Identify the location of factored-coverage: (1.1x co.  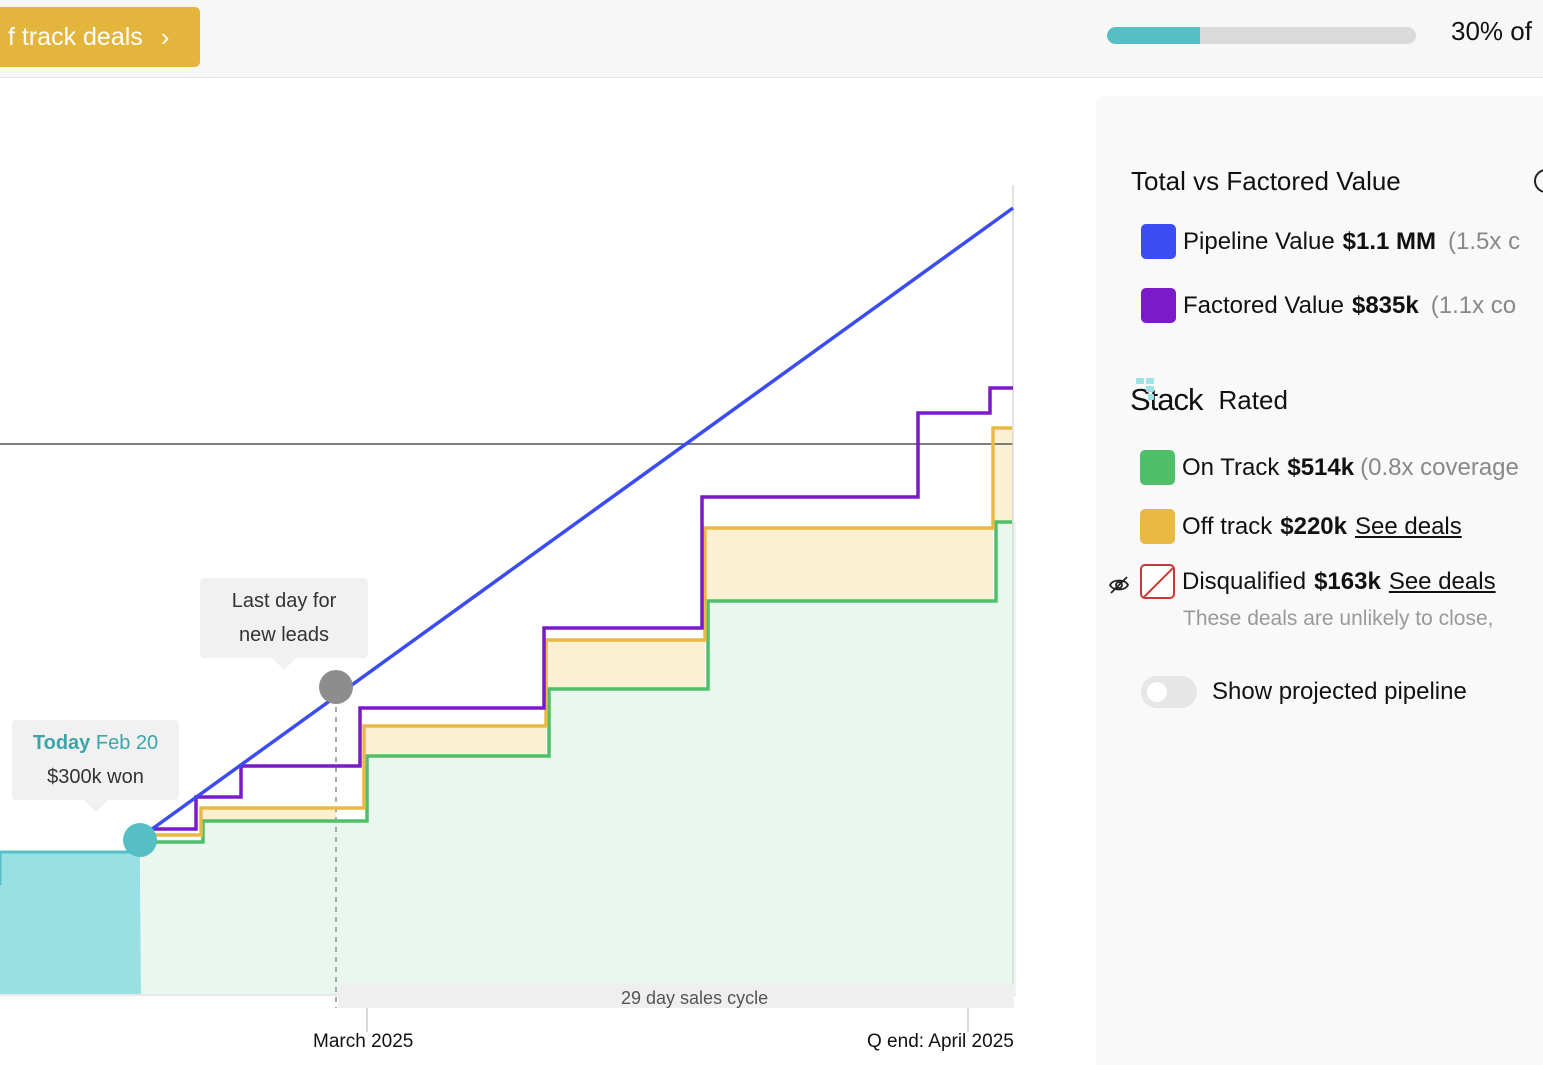
(1473, 305).